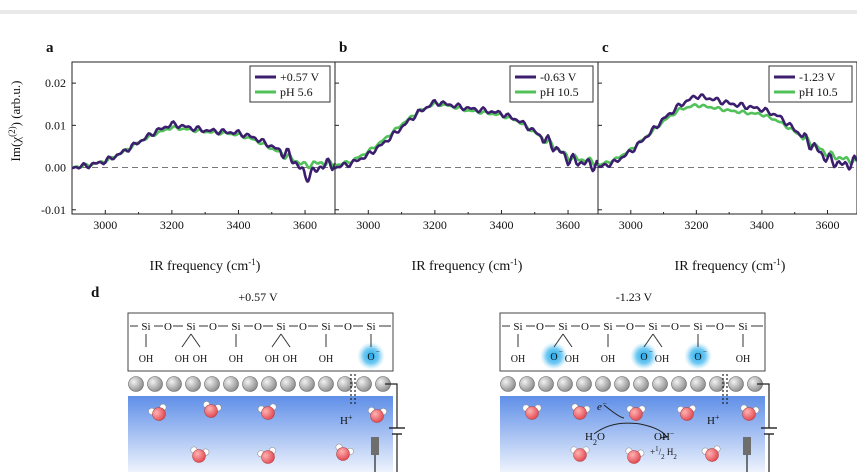  Describe the element at coordinates (50, 48) in the screenshot. I see `panel-letter-a: a` at that location.